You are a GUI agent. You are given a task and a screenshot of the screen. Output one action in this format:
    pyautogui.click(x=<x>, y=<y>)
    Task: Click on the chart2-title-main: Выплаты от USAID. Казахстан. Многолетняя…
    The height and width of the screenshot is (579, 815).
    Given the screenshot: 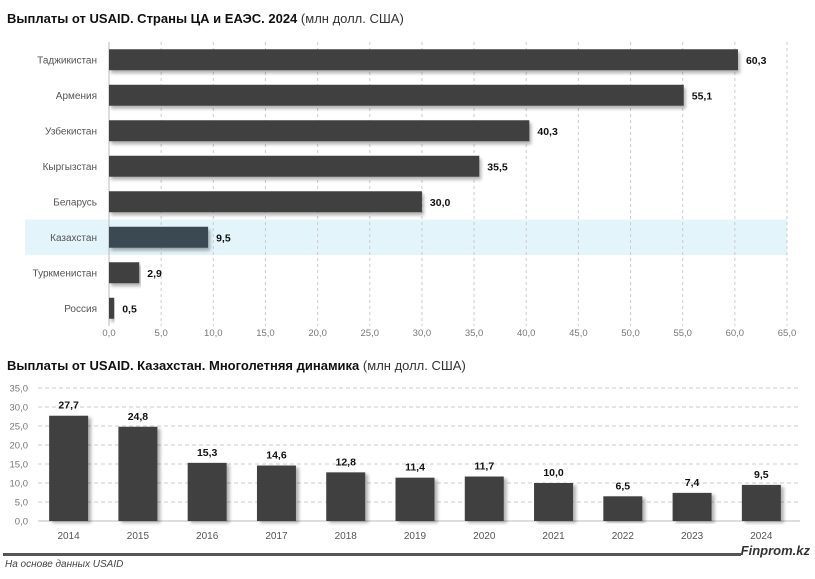 What is the action you would take?
    pyautogui.click(x=183, y=365)
    